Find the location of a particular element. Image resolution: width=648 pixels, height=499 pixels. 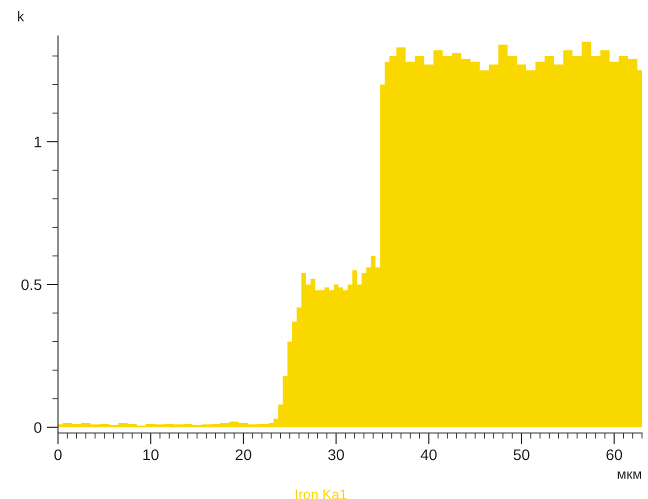

y-tick-label: 1 is located at coordinates (38, 142).